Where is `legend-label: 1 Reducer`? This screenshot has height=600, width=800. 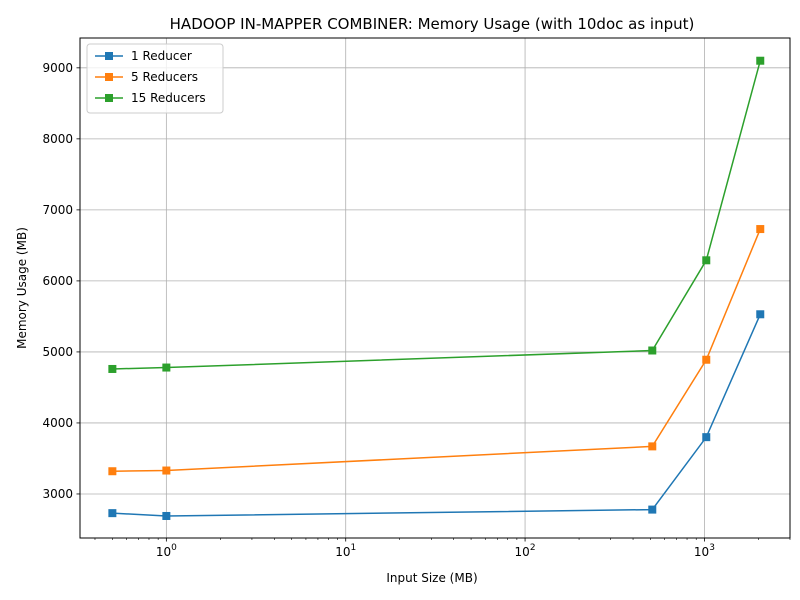
legend-label: 1 Reducer is located at coordinates (161, 56).